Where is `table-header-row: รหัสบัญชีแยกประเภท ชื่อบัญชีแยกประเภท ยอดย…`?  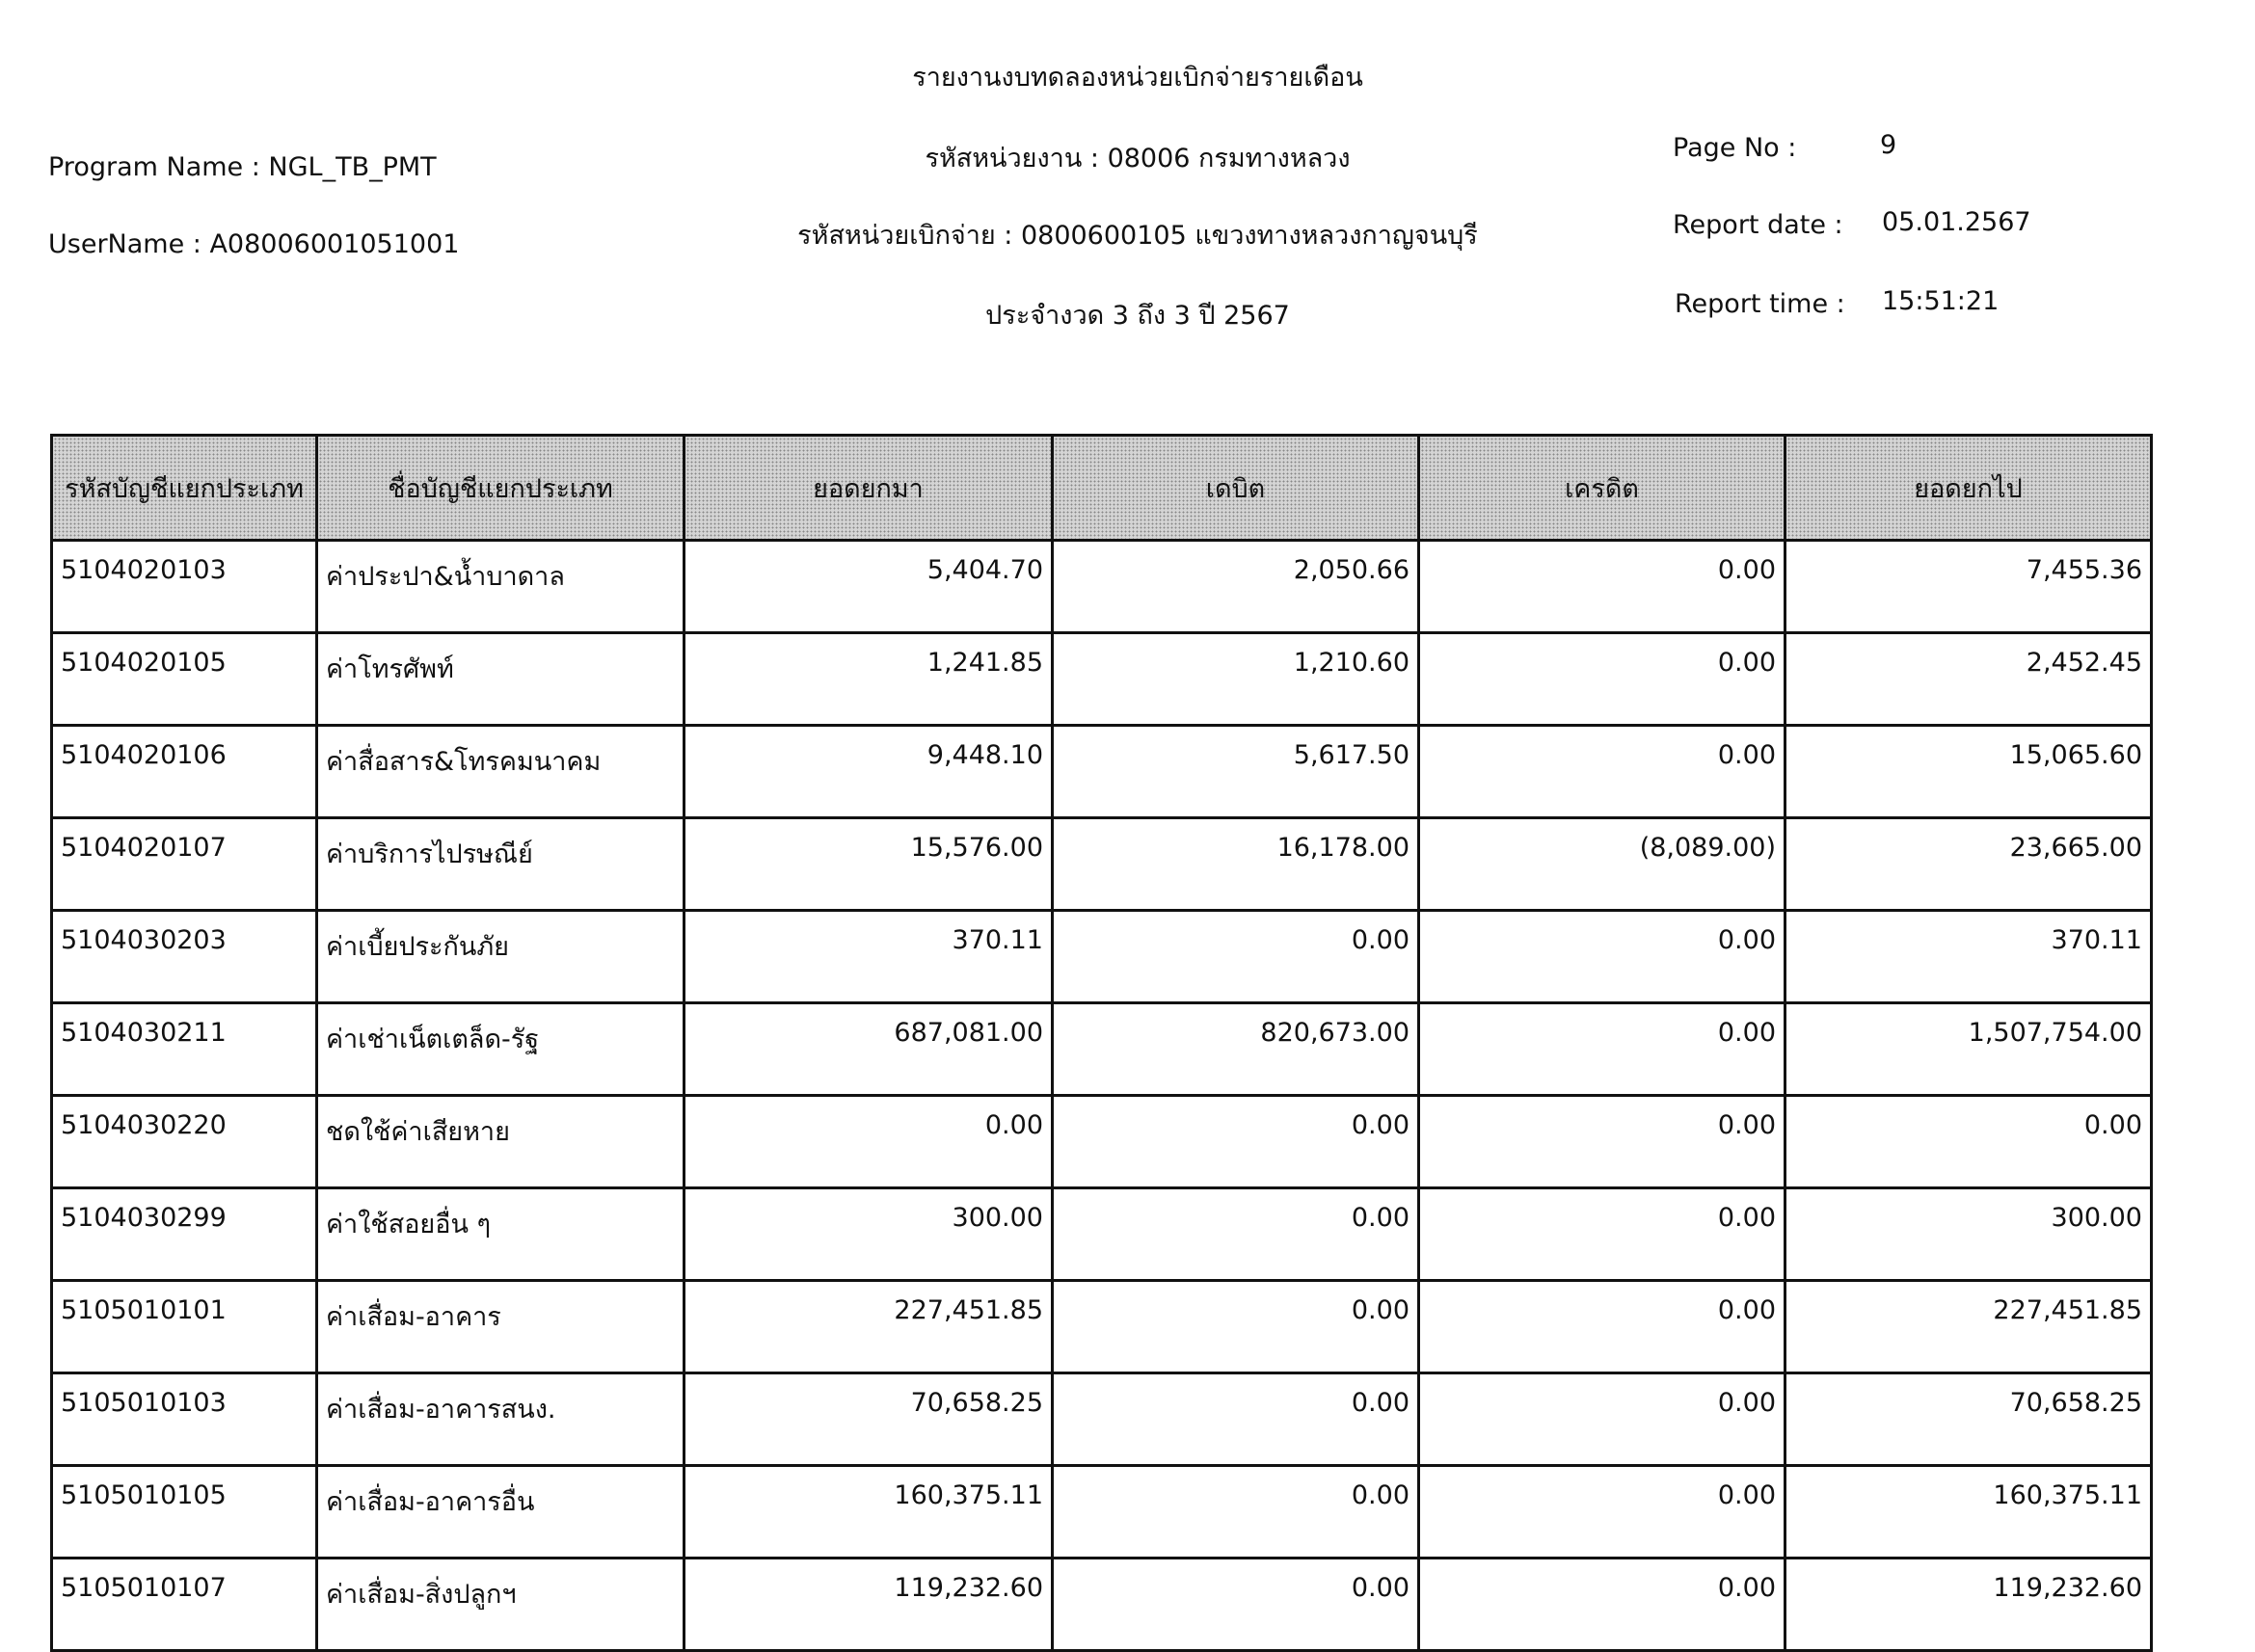 table-header-row: รหัสบัญชีแยกประเภท ชื่อบัญชีแยกประเภท ยอดย… is located at coordinates (1102, 488).